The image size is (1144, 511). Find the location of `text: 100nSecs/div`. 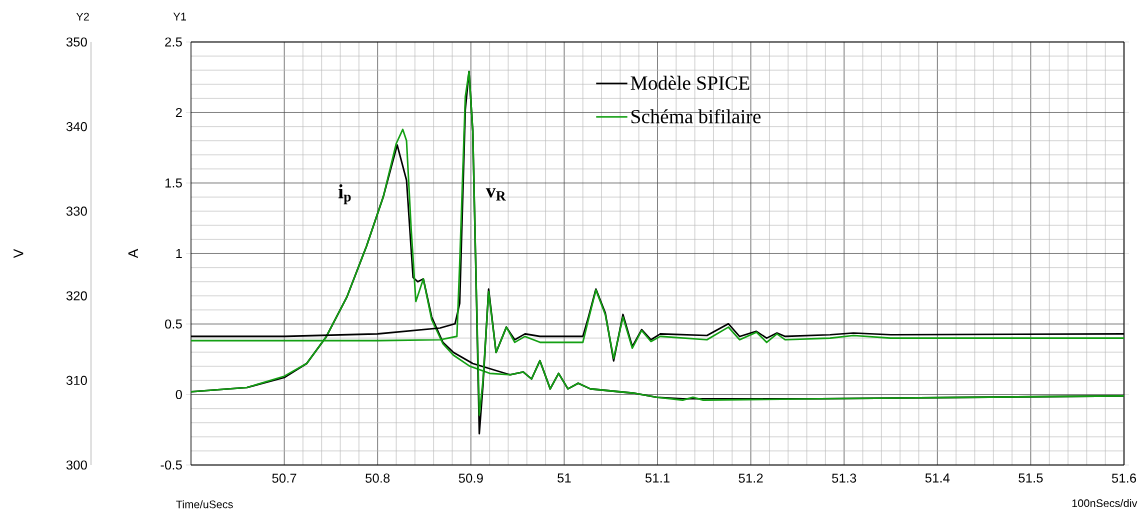

text: 100nSecs/div is located at coordinates (1105, 503).